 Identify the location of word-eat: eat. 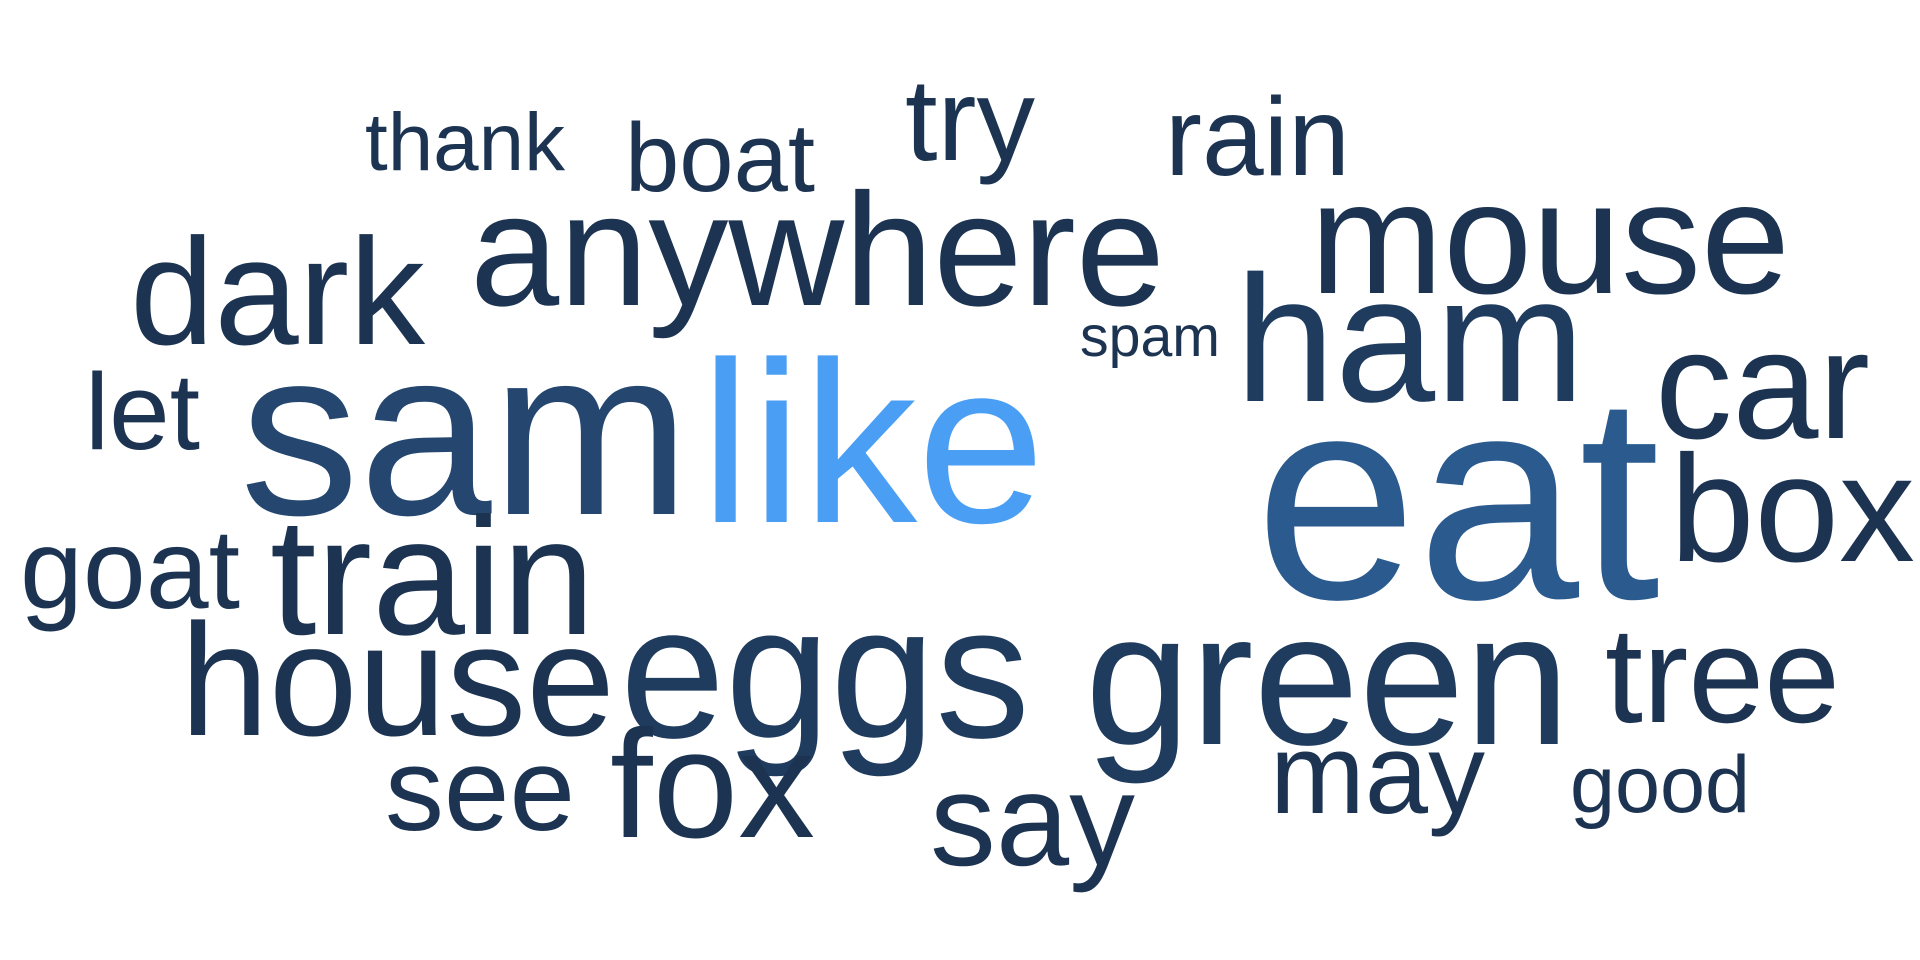
(1457, 496).